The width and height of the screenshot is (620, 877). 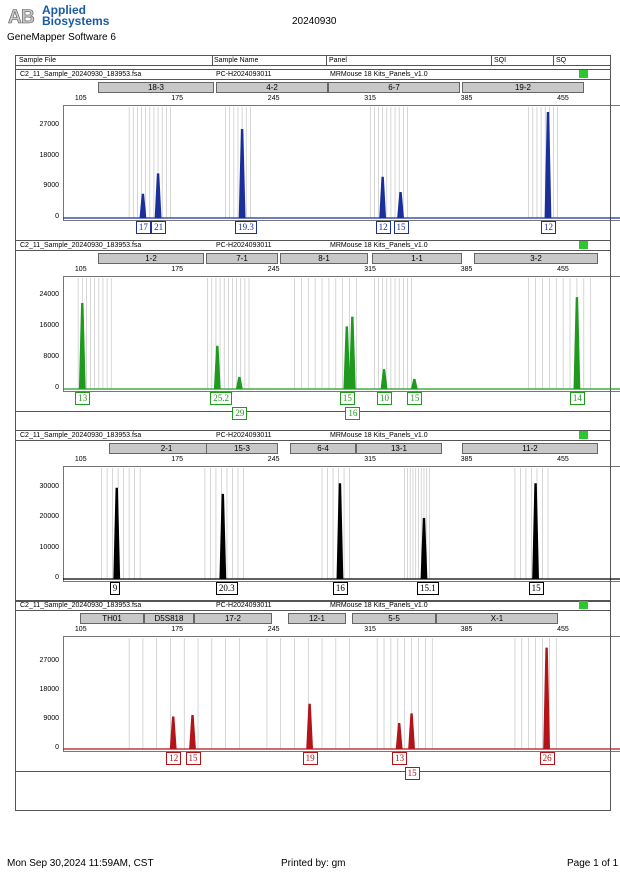 I want to click on allele-label: 25.2, so click(x=221, y=398).